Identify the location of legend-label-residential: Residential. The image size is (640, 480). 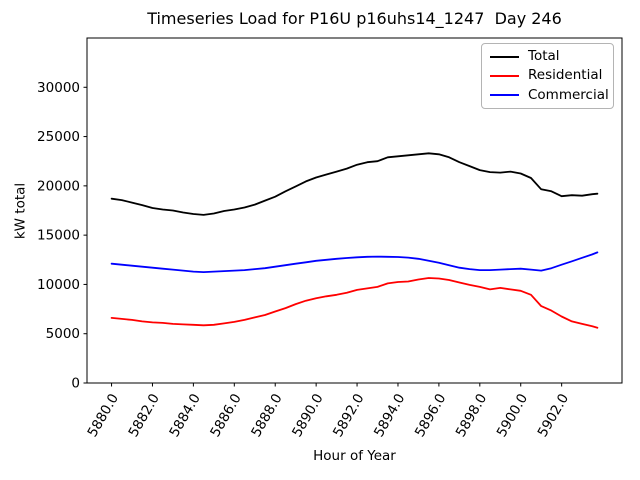
(565, 75).